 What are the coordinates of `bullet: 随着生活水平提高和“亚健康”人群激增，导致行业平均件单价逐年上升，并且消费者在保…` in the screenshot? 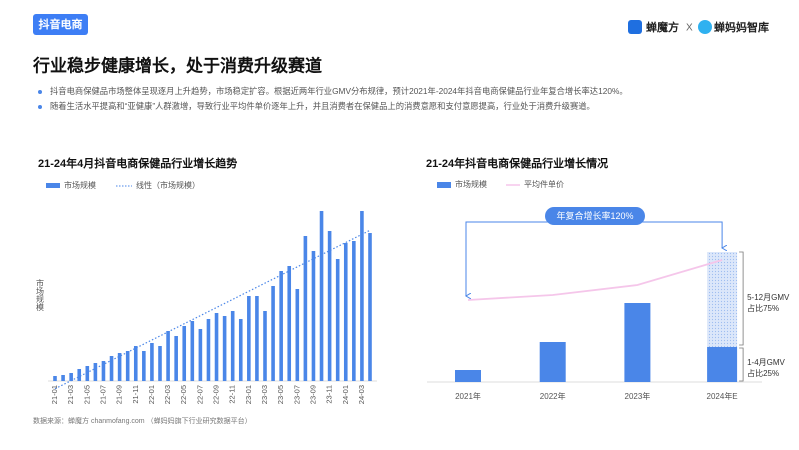 It's located at (322, 106).